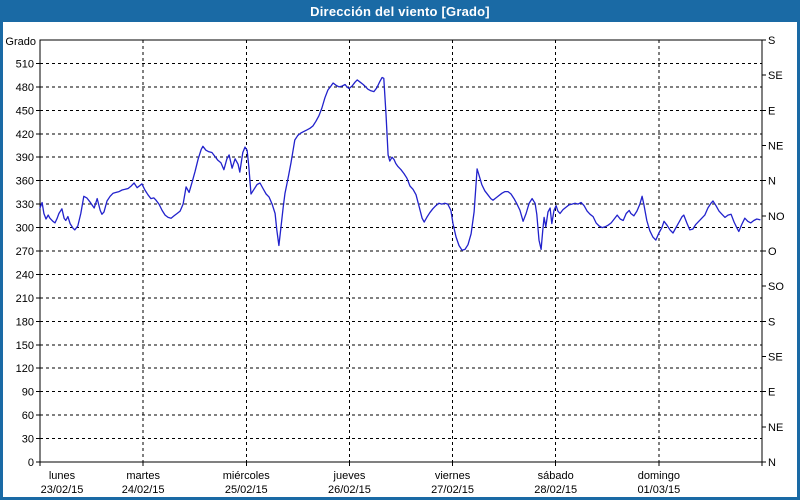  I want to click on day-name-label: lunes, so click(62, 476).